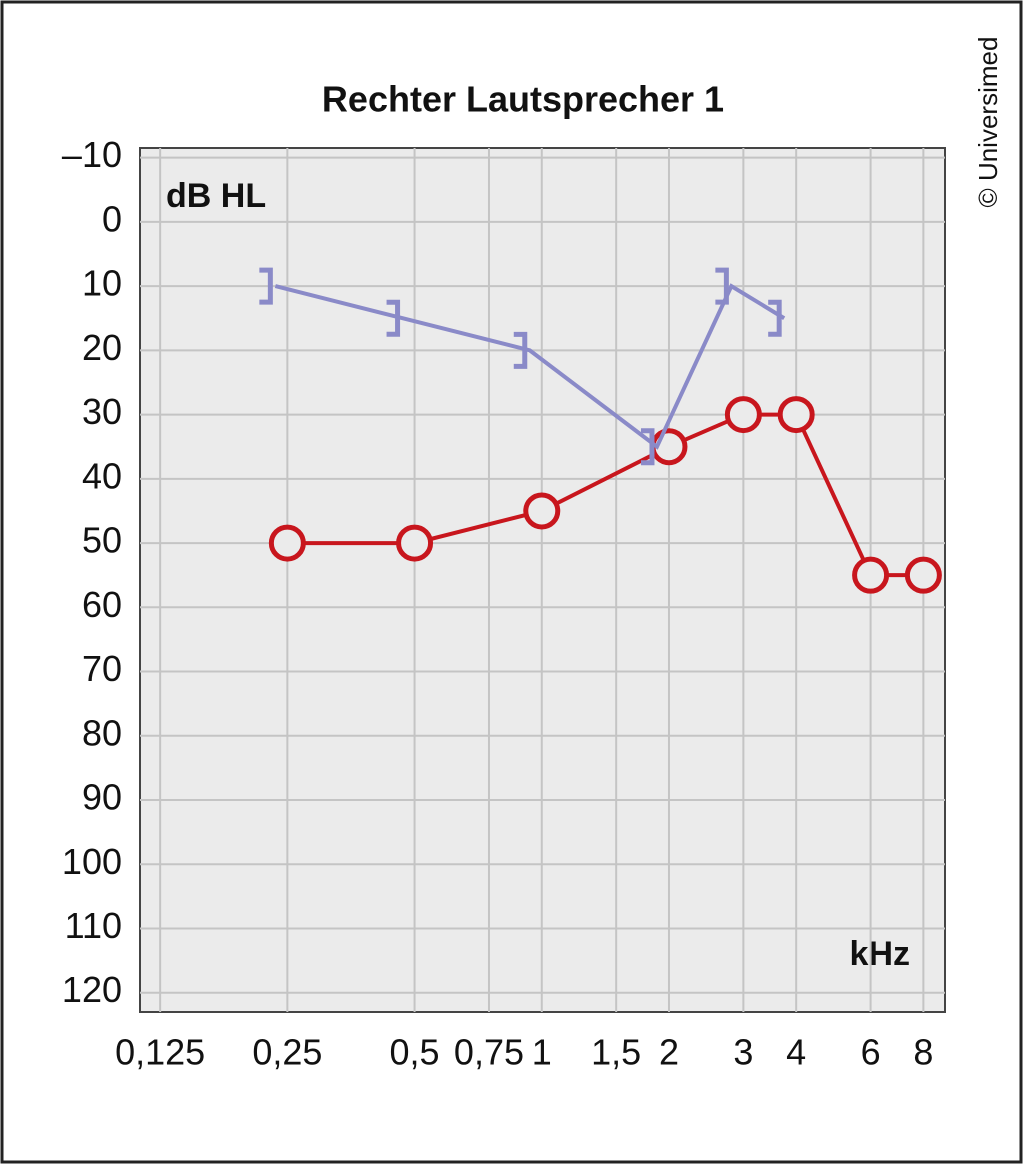 This screenshot has height=1173, width=1024. What do you see at coordinates (880, 954) in the screenshot?
I see `x-axis-label: kHz` at bounding box center [880, 954].